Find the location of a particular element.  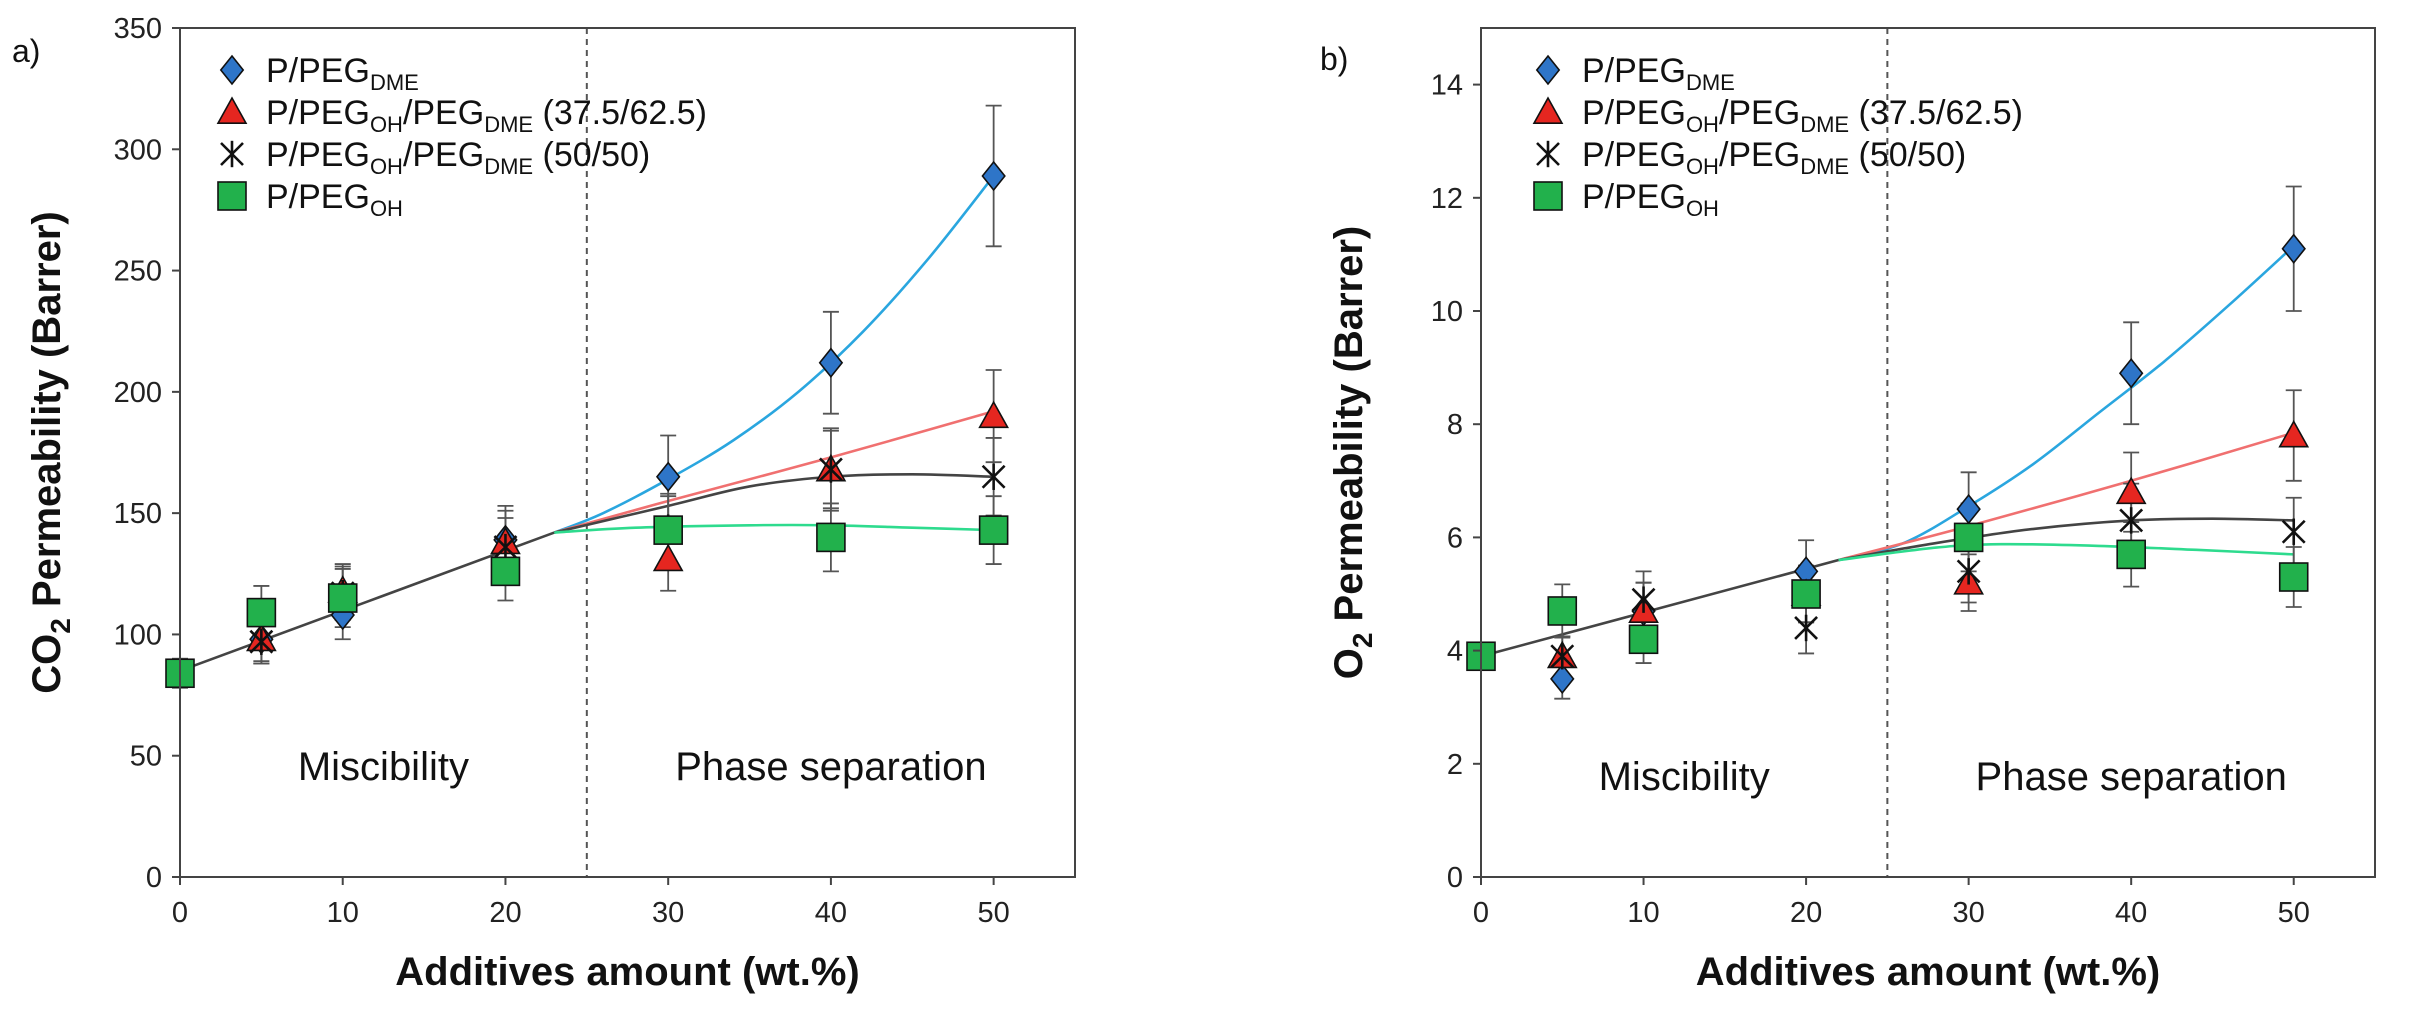

y-tick-label: 14 is located at coordinates (1447, 86).